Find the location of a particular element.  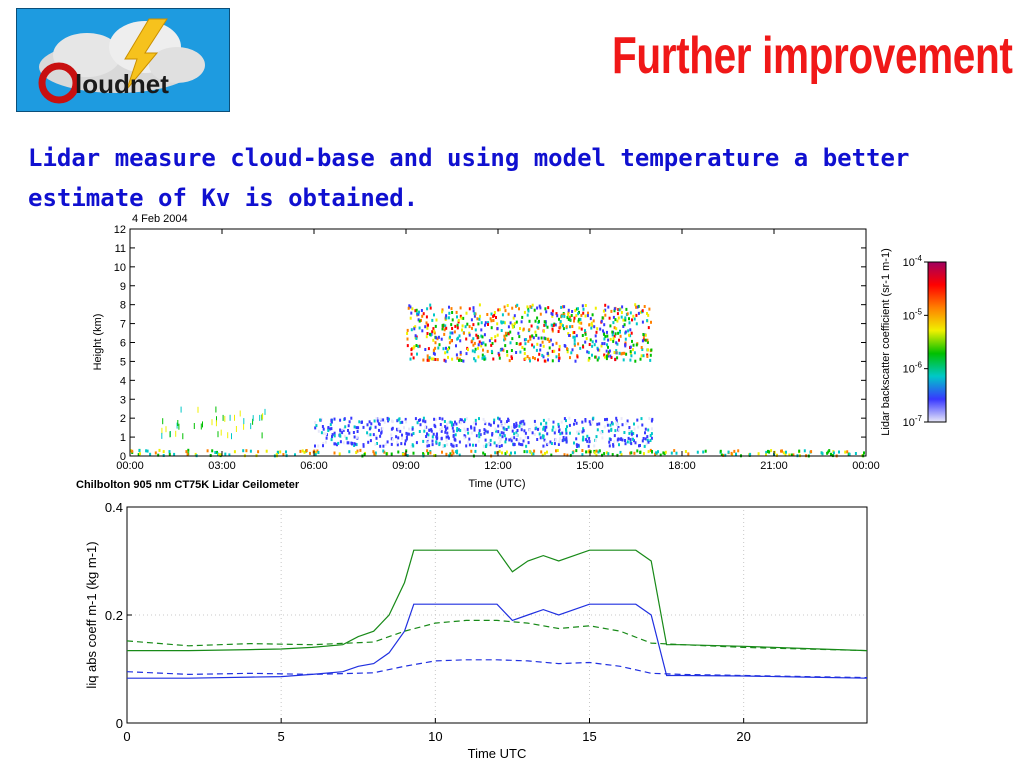

x-tick-label: 5 is located at coordinates (281, 736).